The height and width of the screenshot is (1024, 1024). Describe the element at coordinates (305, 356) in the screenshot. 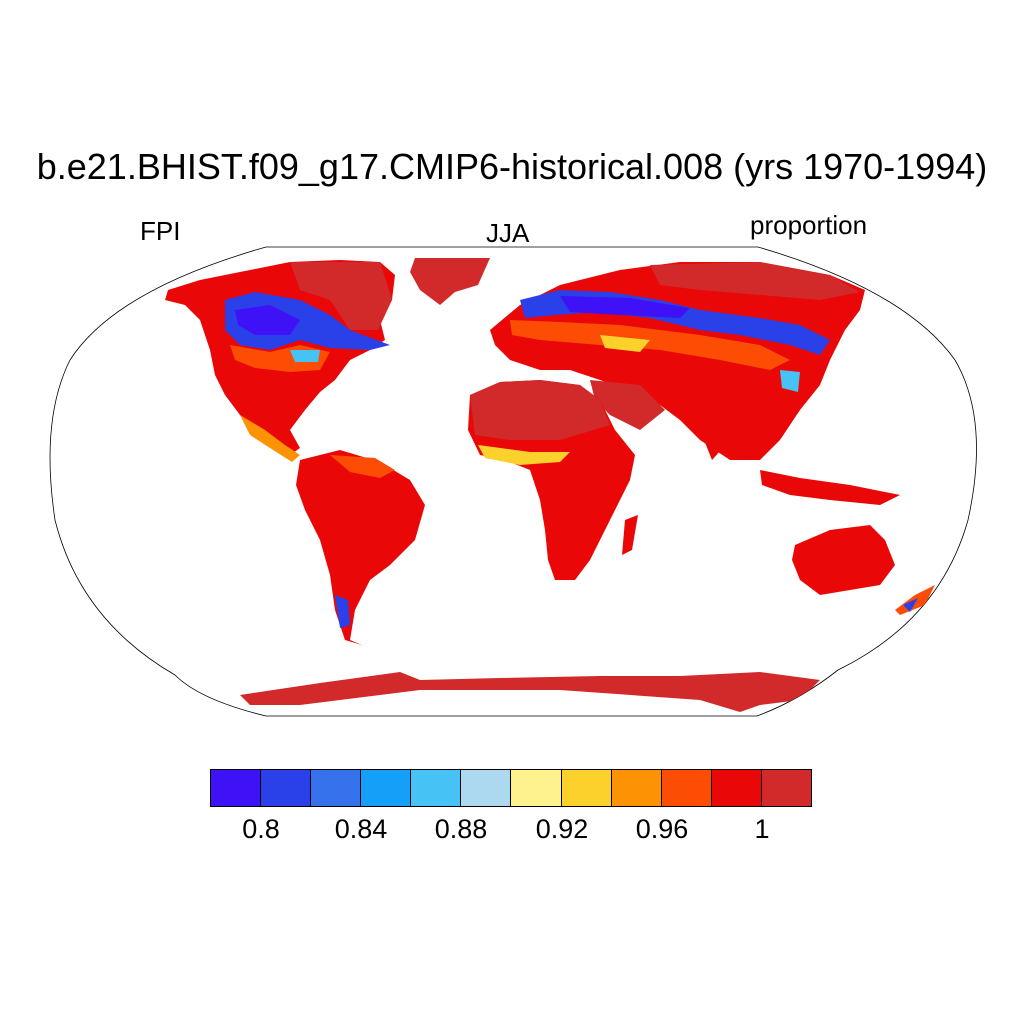

I see `na-light` at that location.